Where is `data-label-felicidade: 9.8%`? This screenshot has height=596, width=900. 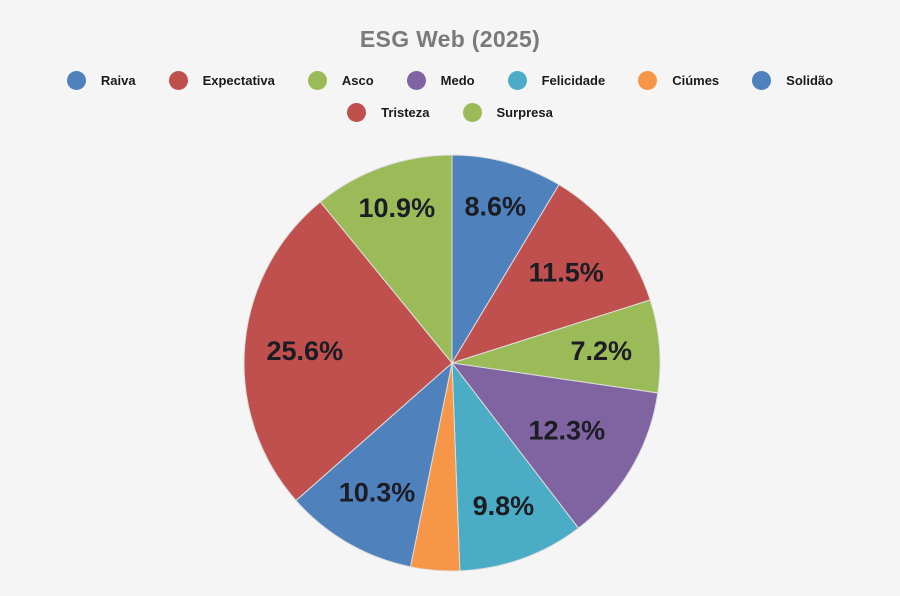
data-label-felicidade: 9.8% is located at coordinates (504, 506).